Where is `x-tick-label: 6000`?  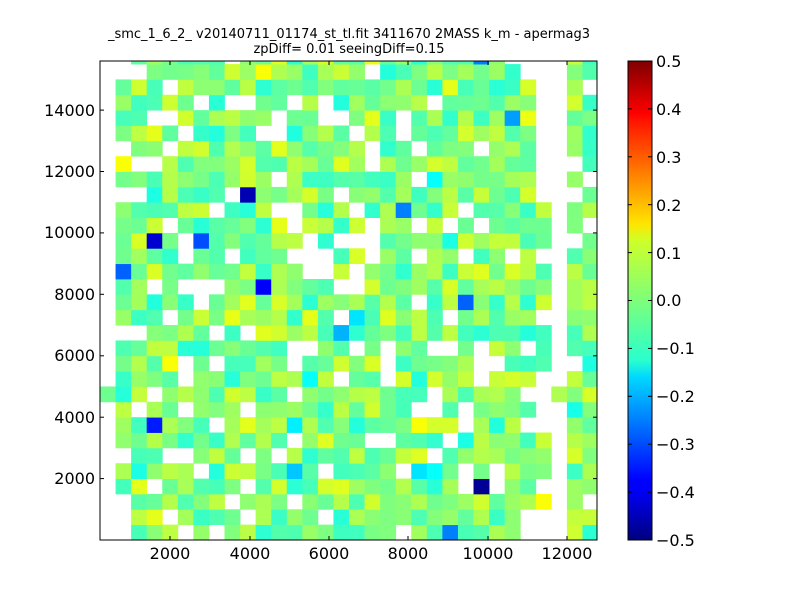
x-tick-label: 6000 is located at coordinates (329, 553).